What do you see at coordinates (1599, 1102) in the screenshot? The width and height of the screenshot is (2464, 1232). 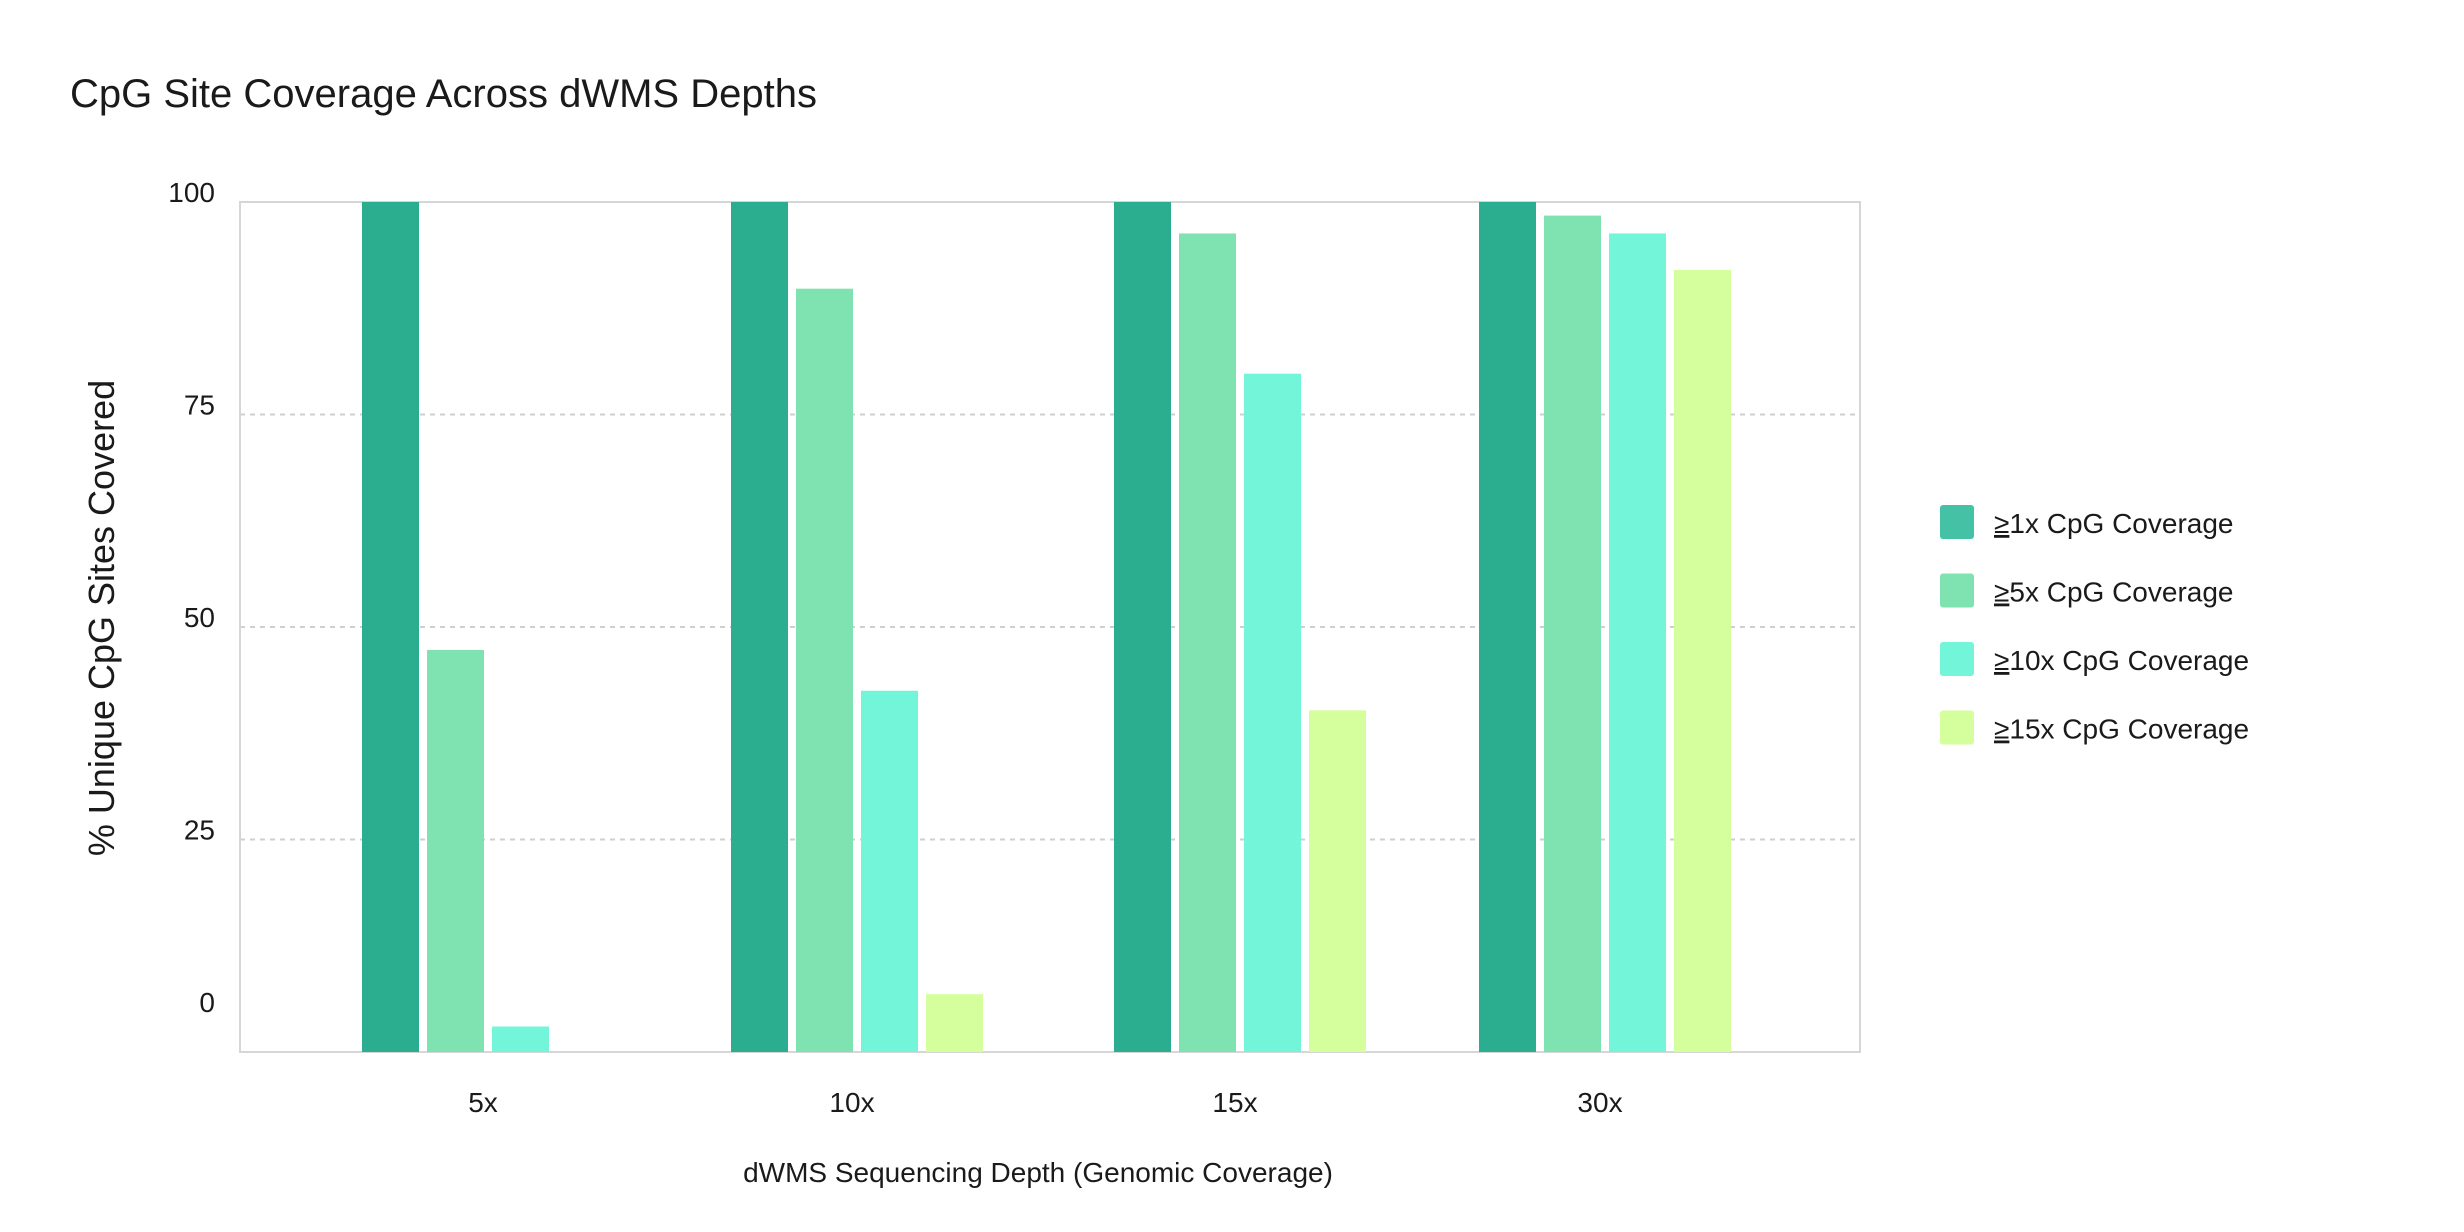 I see `x-tick-label: 30x` at bounding box center [1599, 1102].